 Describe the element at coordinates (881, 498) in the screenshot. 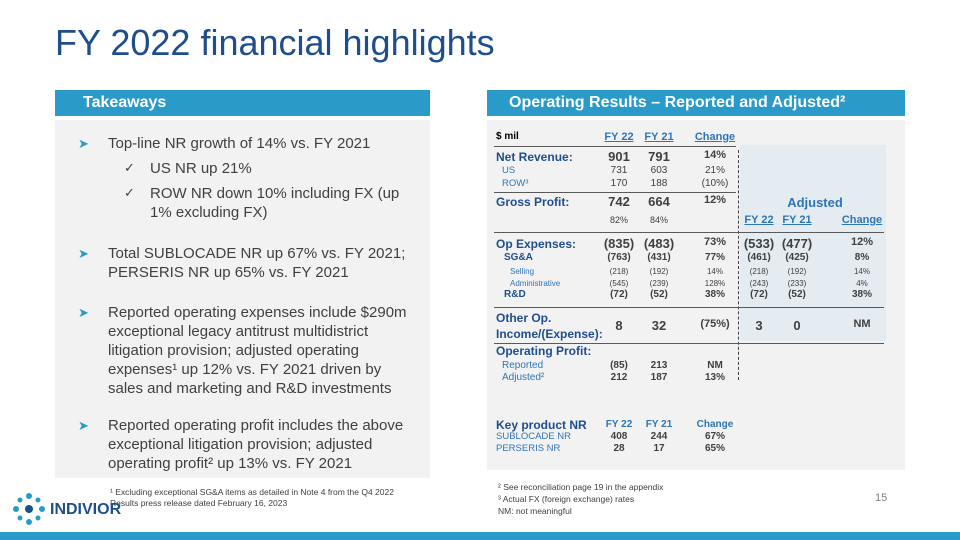

I see `page-number: 15` at that location.